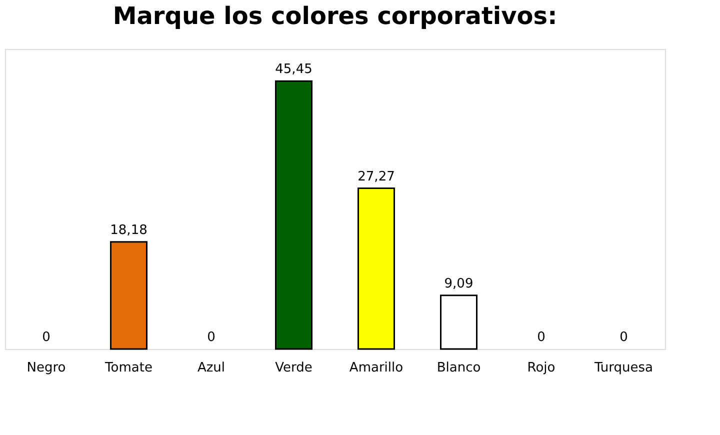 The height and width of the screenshot is (435, 720). Describe the element at coordinates (211, 368) in the screenshot. I see `x-tick-label: Azul` at that location.